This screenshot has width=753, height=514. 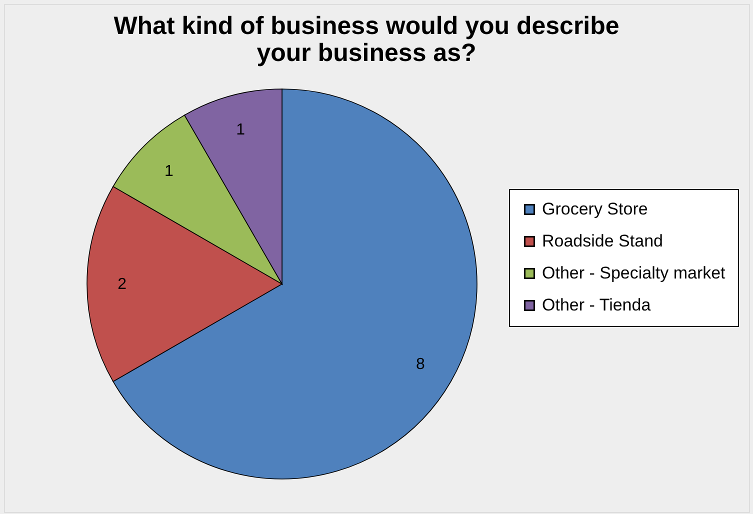 I want to click on data-label: 2, so click(x=122, y=284).